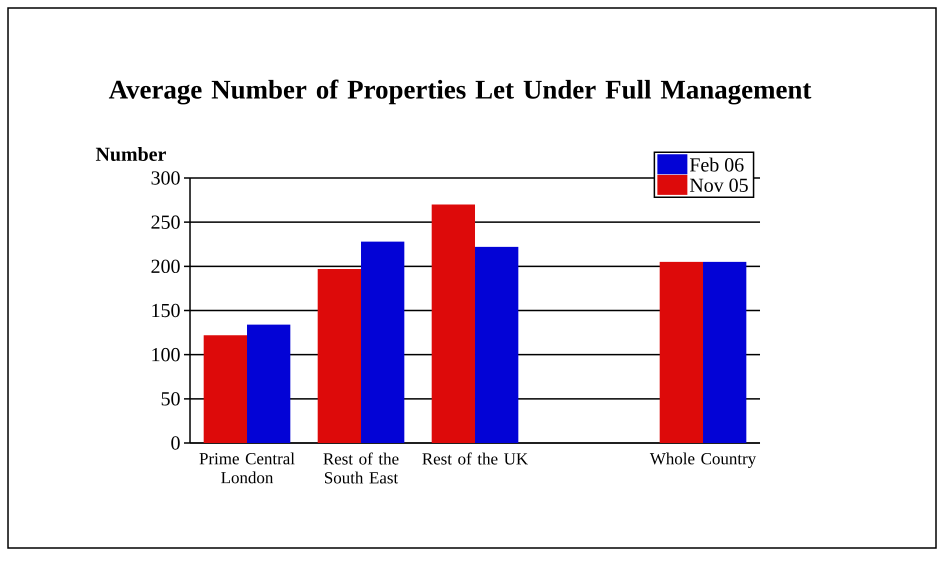 This screenshot has width=944, height=562. Describe the element at coordinates (460, 92) in the screenshot. I see `chart-title: Average Number of Properties Let Under Full Management` at that location.